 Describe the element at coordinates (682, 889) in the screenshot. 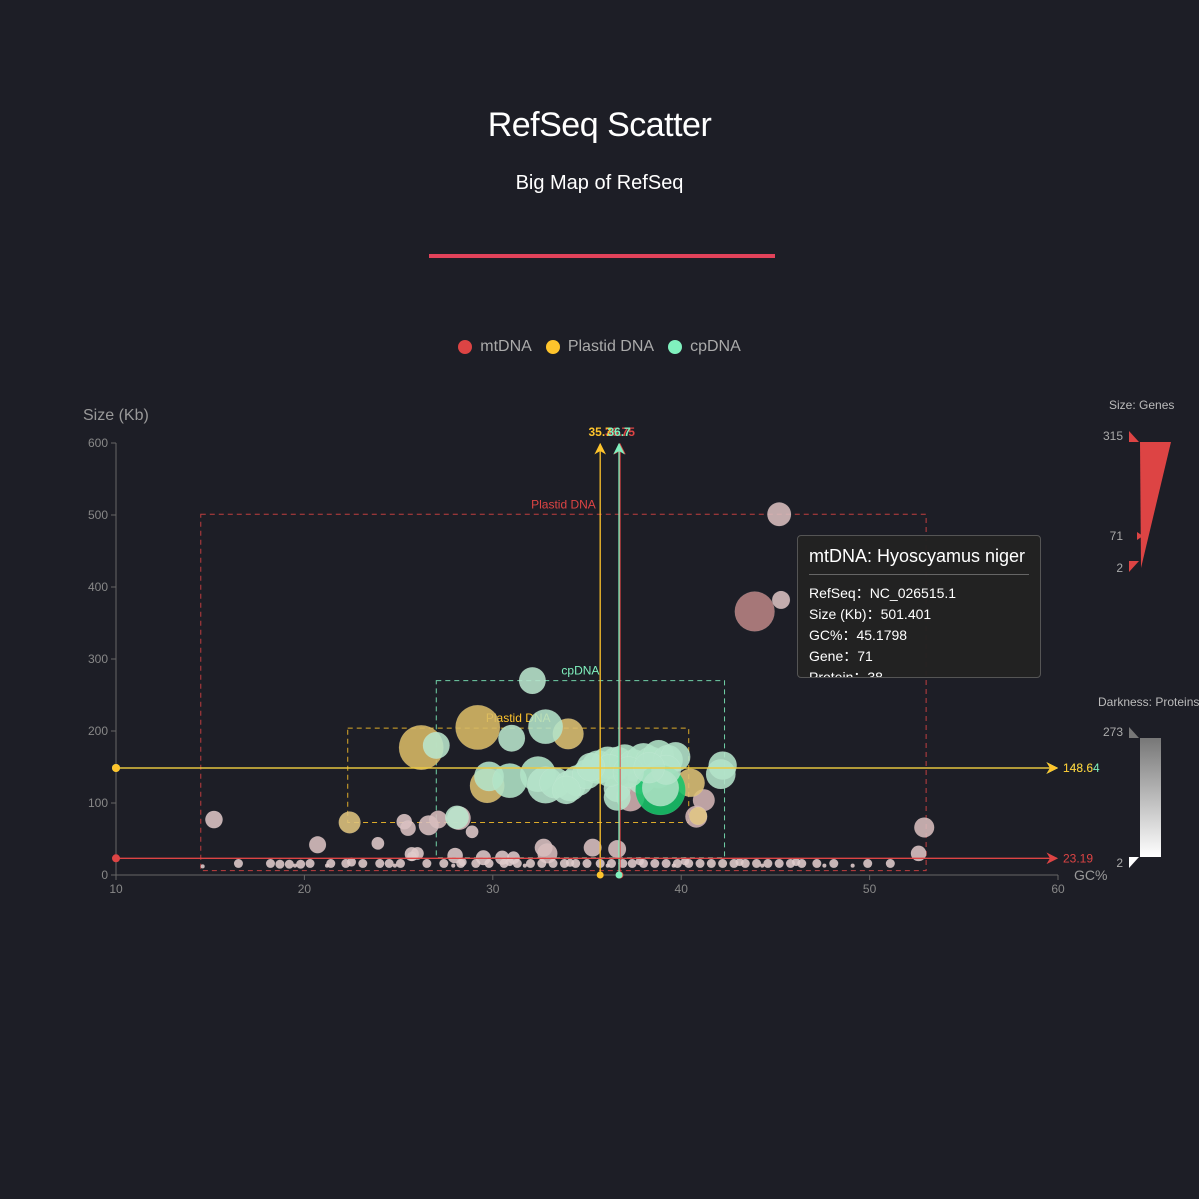

I see `x-tick-label: 40` at that location.